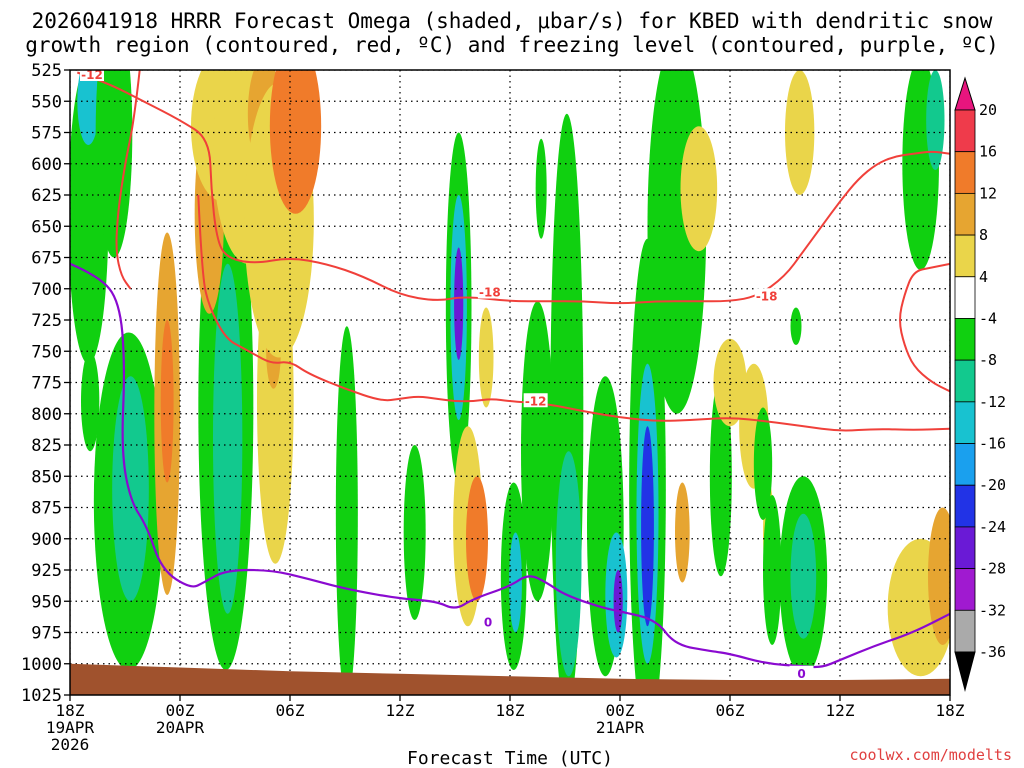 This screenshot has width=1024, height=768. What do you see at coordinates (983, 235) in the screenshot?
I see `colorbar-tick-label: 8` at bounding box center [983, 235].